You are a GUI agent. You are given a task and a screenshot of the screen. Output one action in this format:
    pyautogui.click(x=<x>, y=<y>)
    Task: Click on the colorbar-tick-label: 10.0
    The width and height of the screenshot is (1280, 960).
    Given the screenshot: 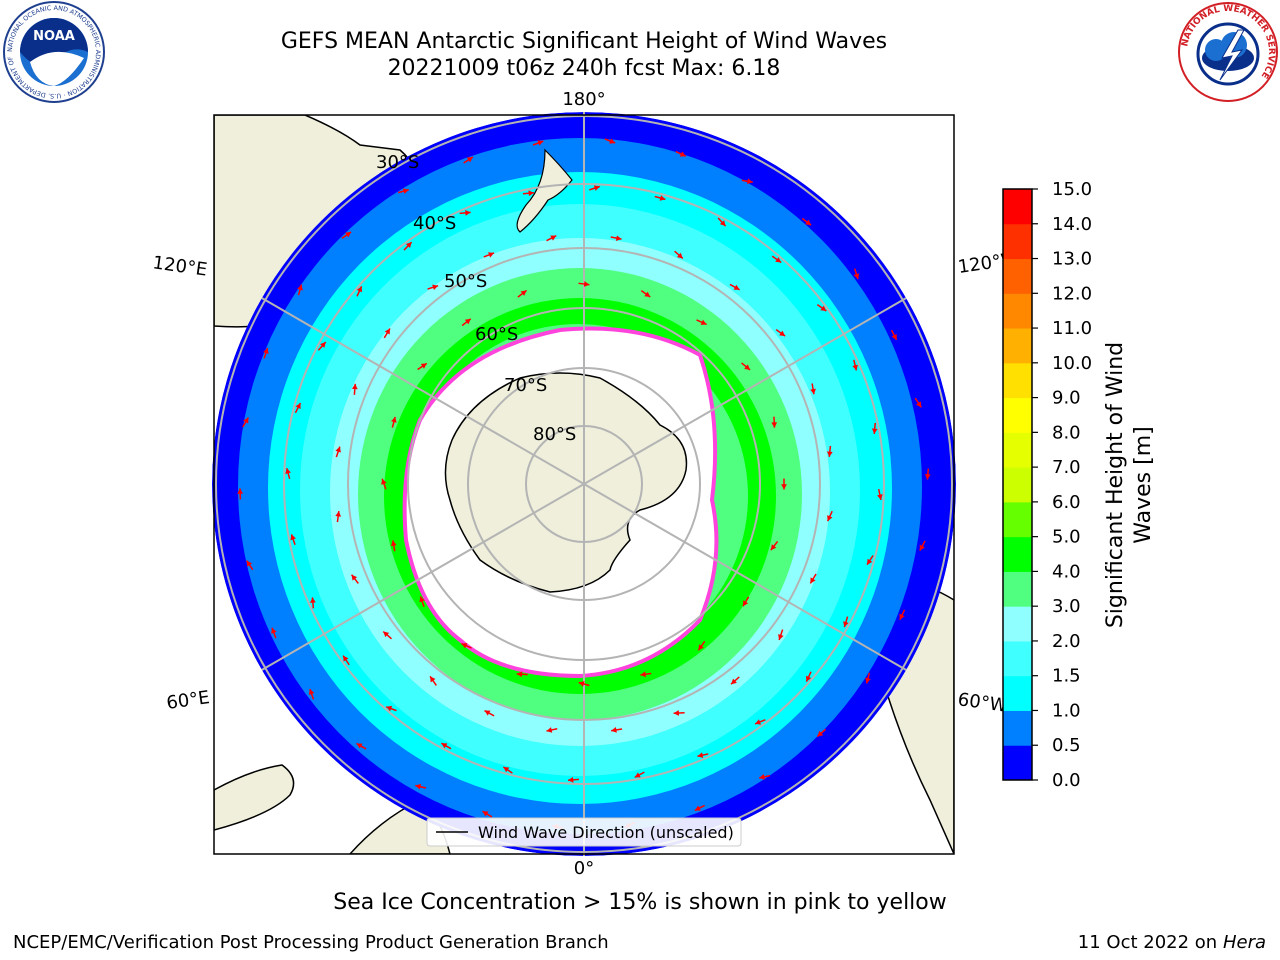 What is the action you would take?
    pyautogui.click(x=1072, y=363)
    